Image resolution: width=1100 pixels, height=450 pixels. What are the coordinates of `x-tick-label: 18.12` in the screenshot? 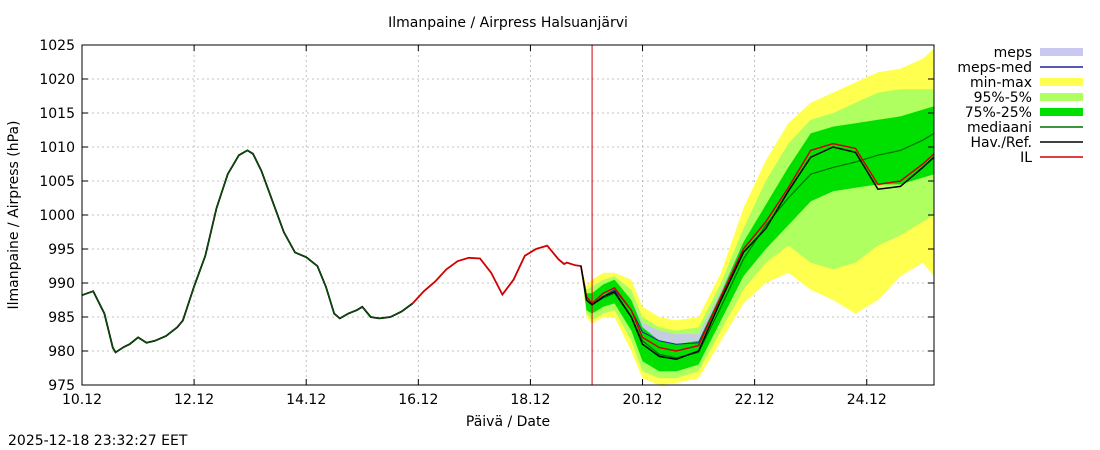 It's located at (530, 400).